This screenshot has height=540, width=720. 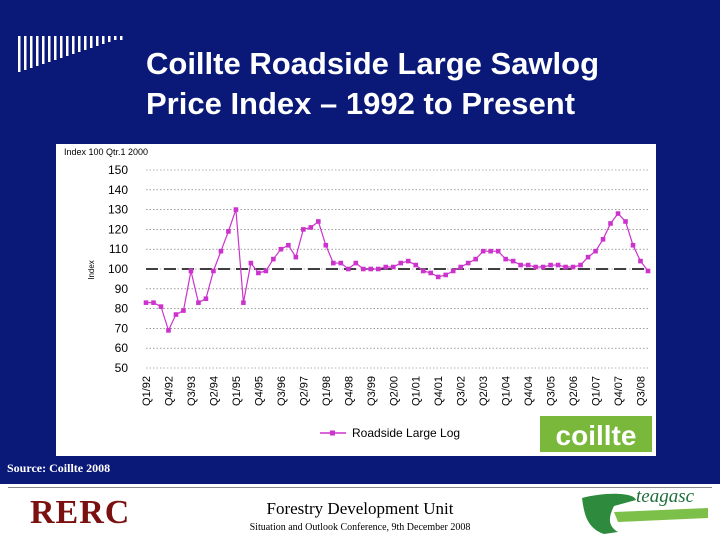 I want to click on footer-divider, so click(x=360, y=487).